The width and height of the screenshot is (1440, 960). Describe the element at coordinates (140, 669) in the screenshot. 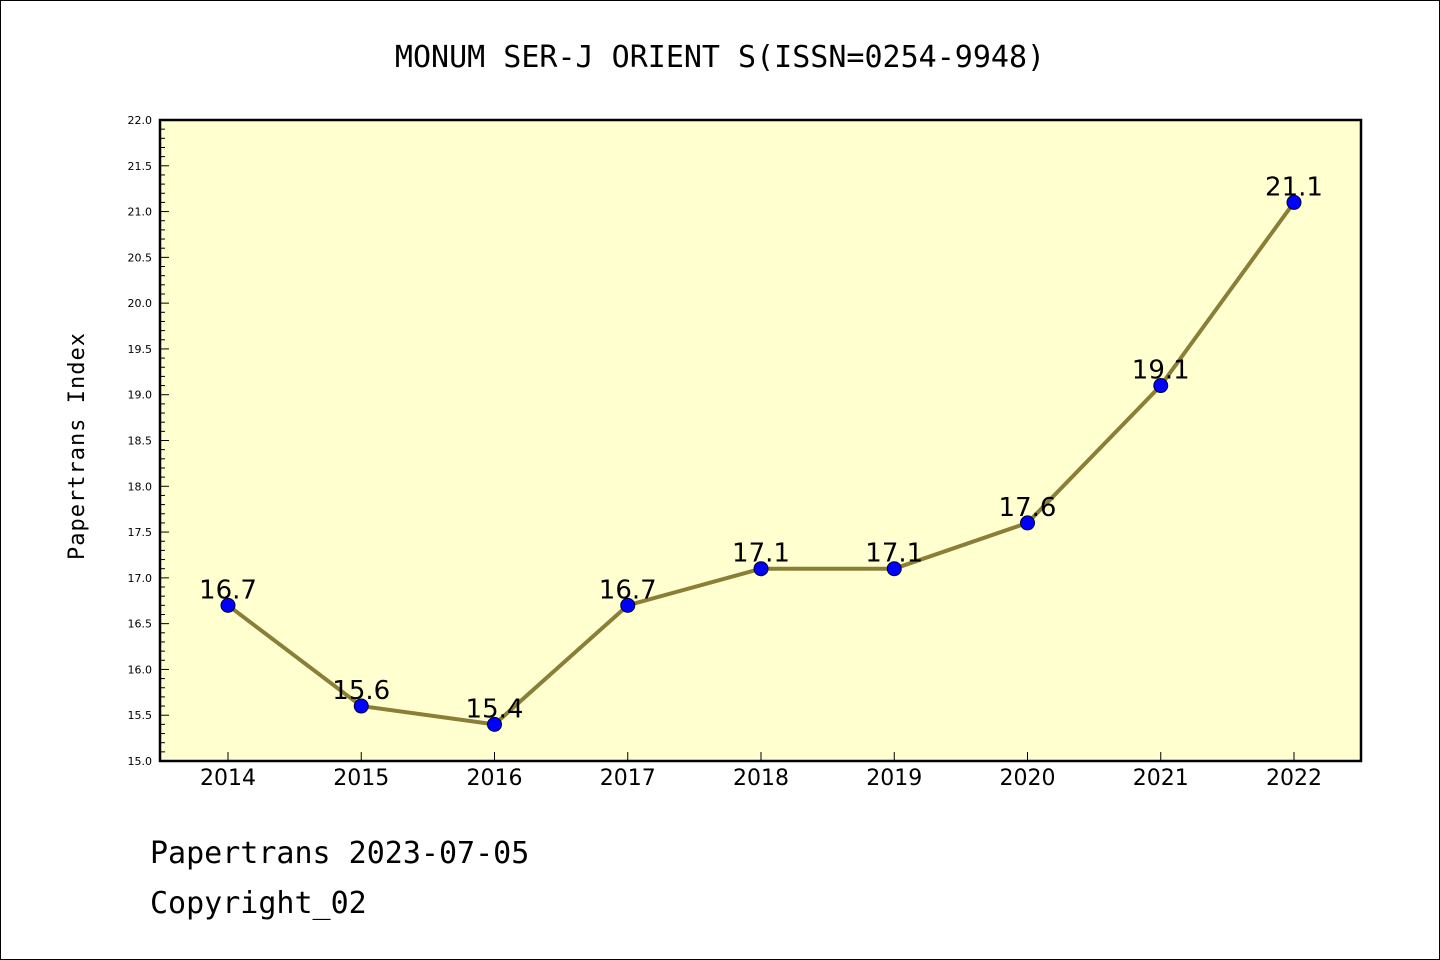

I see `y-tick-label: 16.0` at that location.